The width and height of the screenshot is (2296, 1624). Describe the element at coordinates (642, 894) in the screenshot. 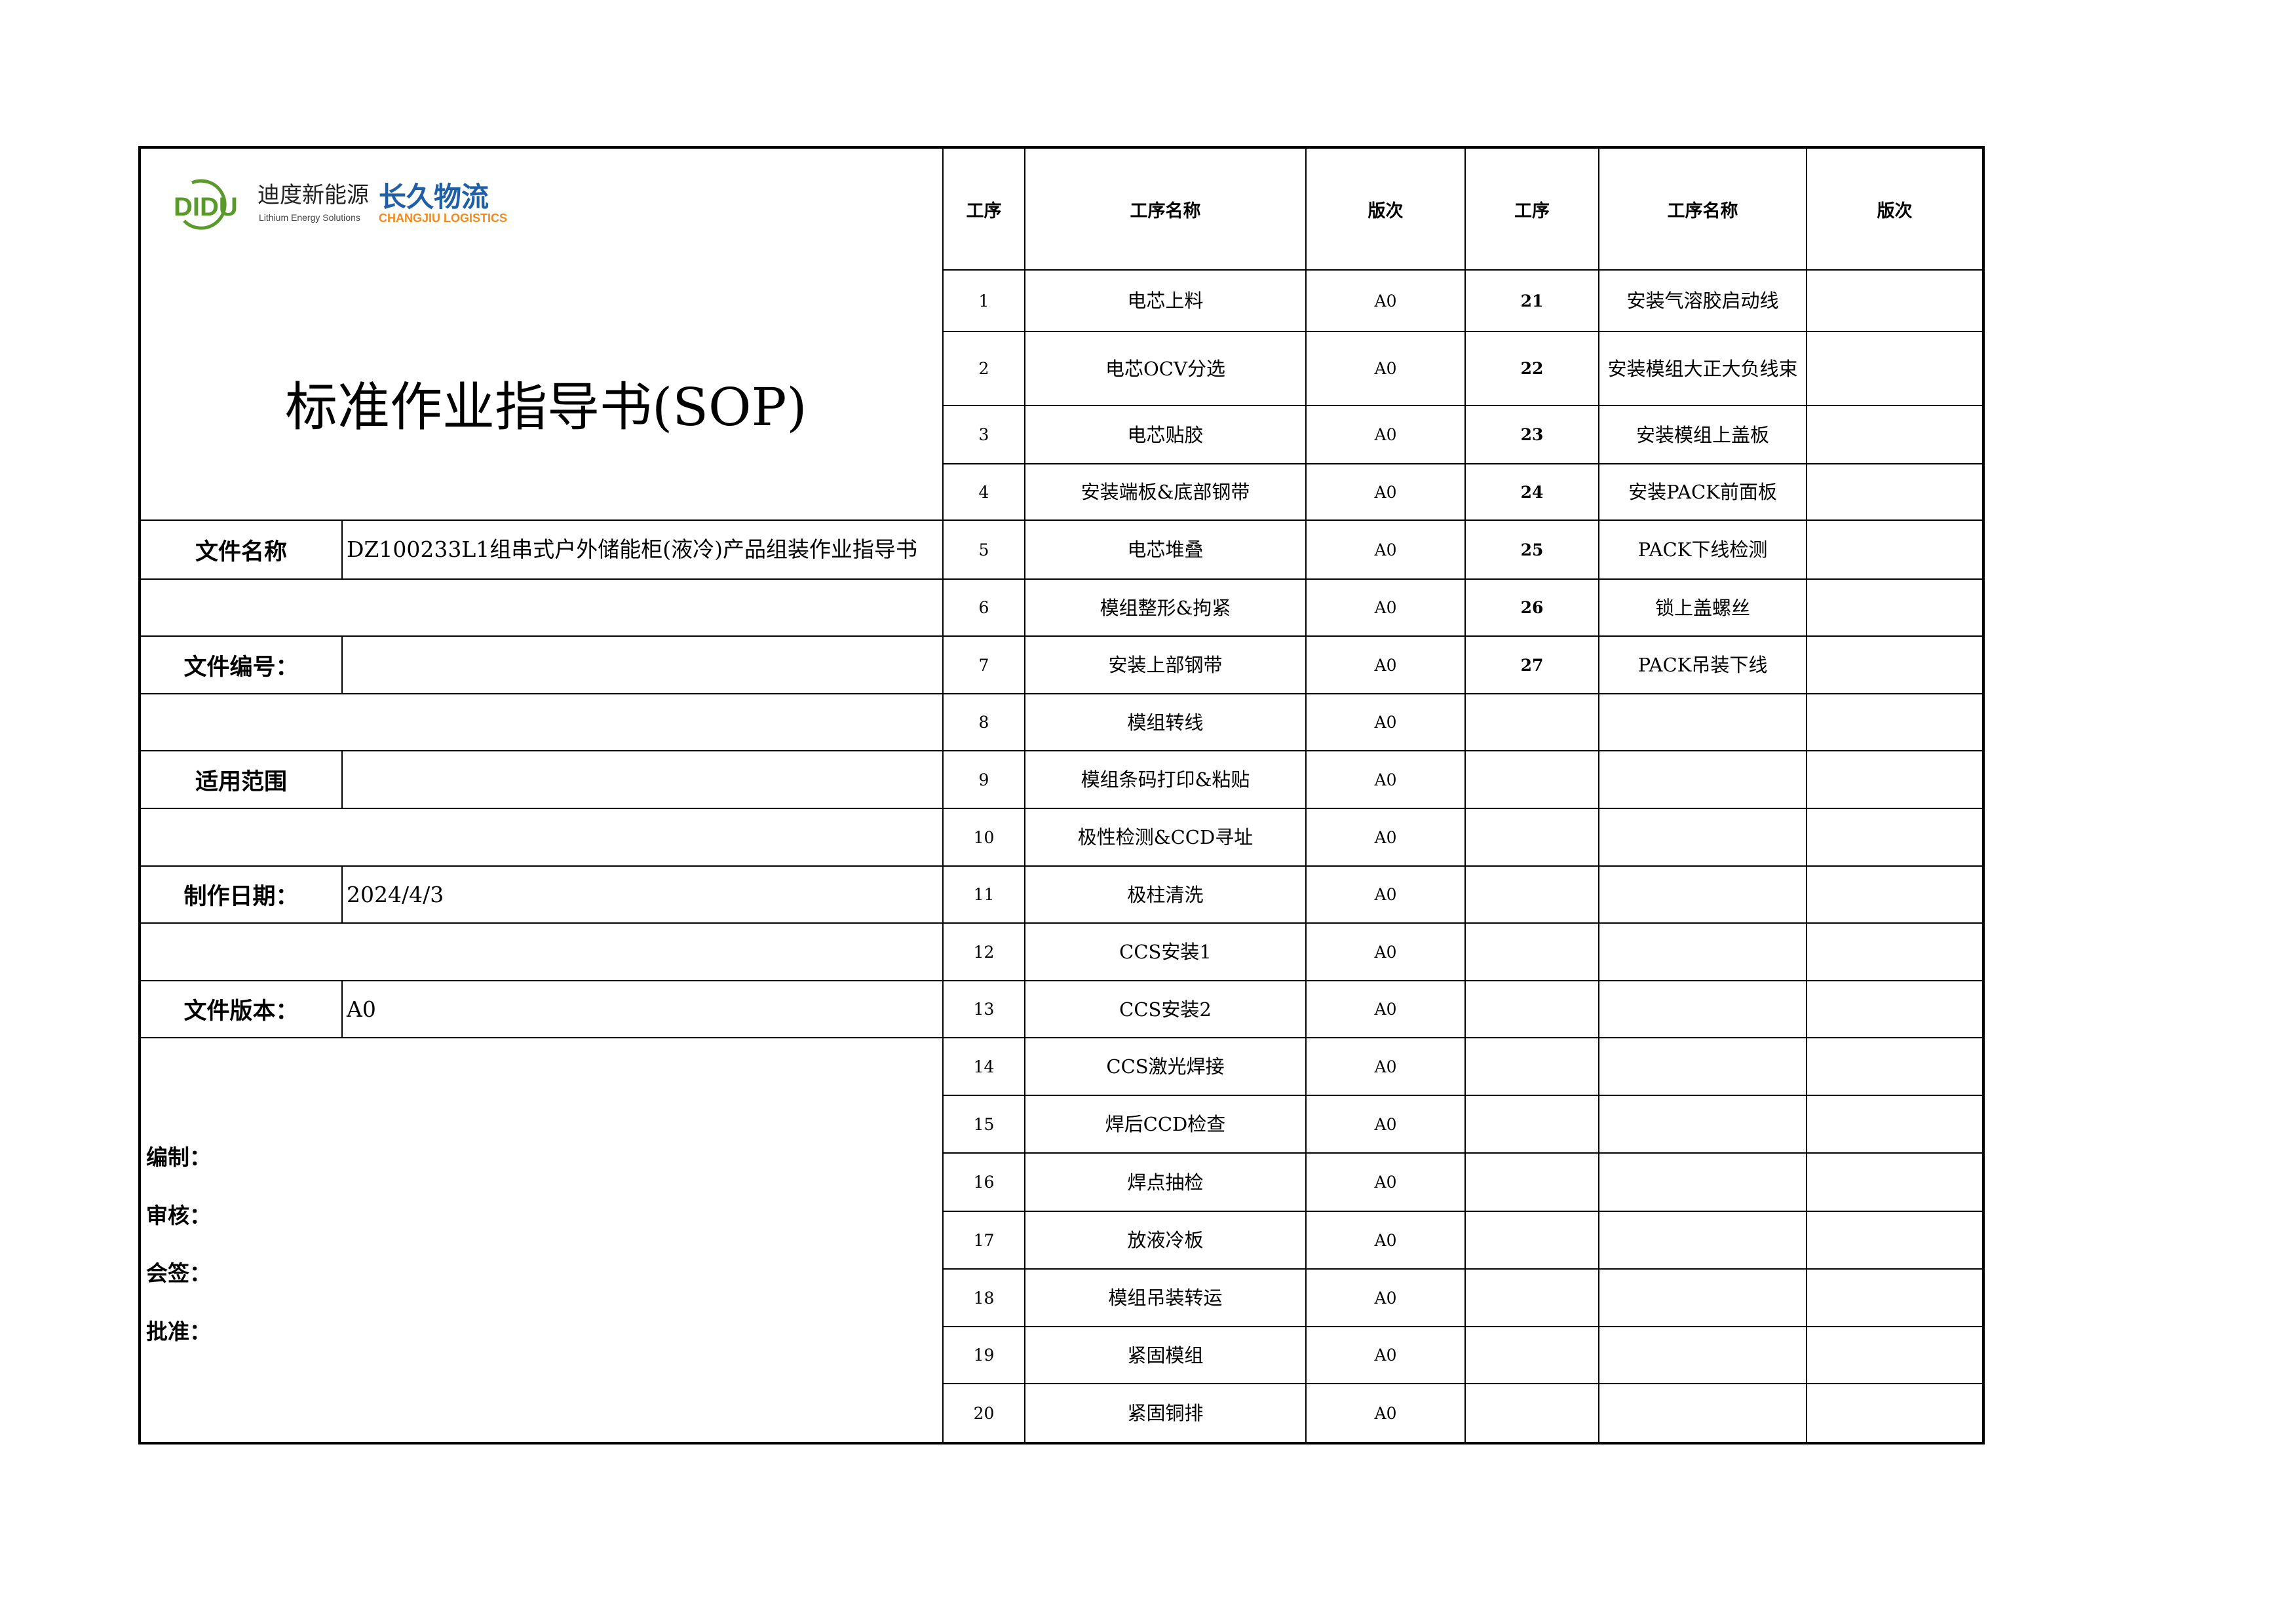

I see `date-value: 2024/4/3` at that location.